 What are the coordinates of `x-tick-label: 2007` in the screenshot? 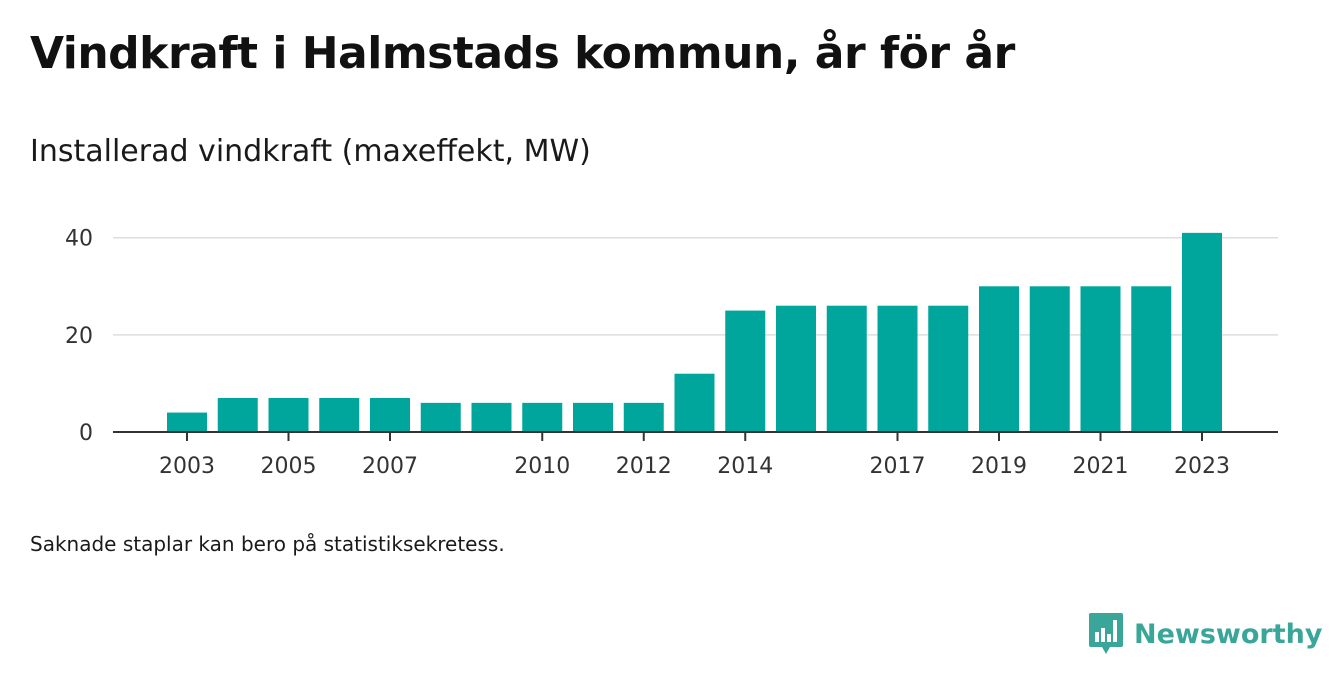 It's located at (390, 466).